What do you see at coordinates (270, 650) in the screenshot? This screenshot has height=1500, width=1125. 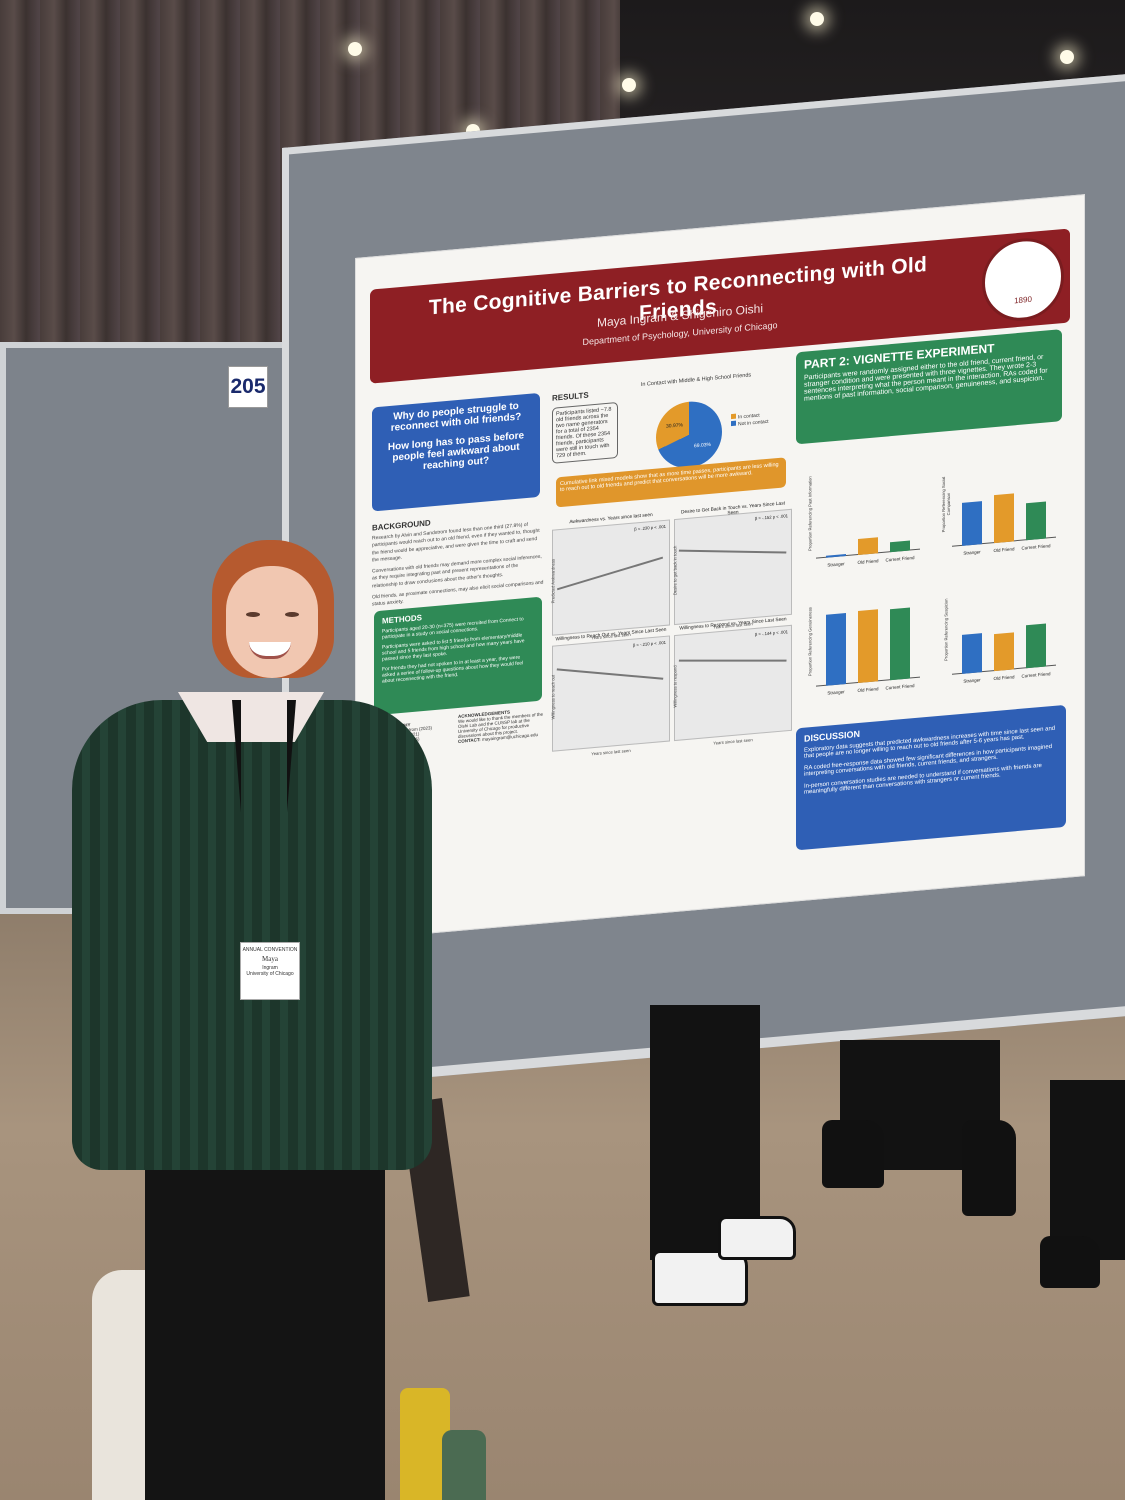 I see `smile` at bounding box center [270, 650].